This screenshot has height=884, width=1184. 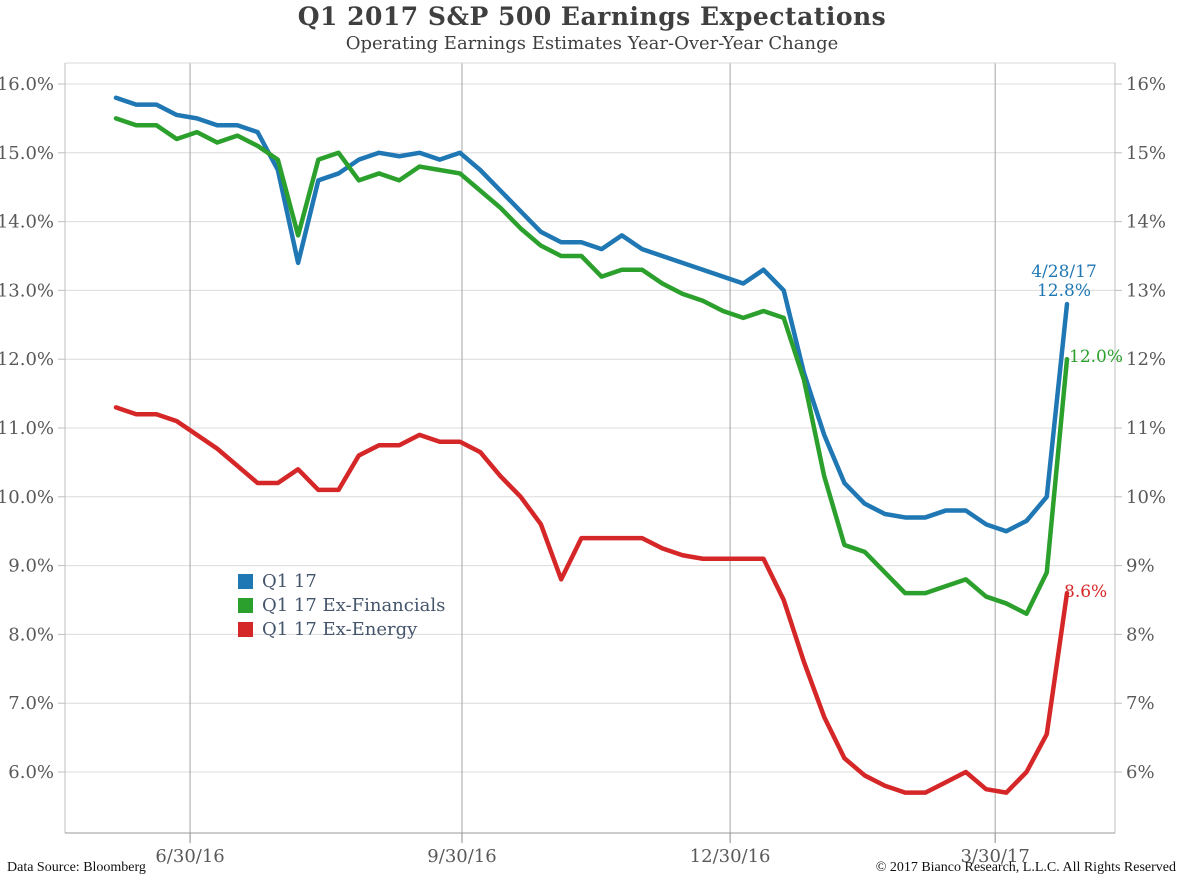 I want to click on legend-item-ex-energy: Q1 17 Ex-Energy, so click(x=341, y=629).